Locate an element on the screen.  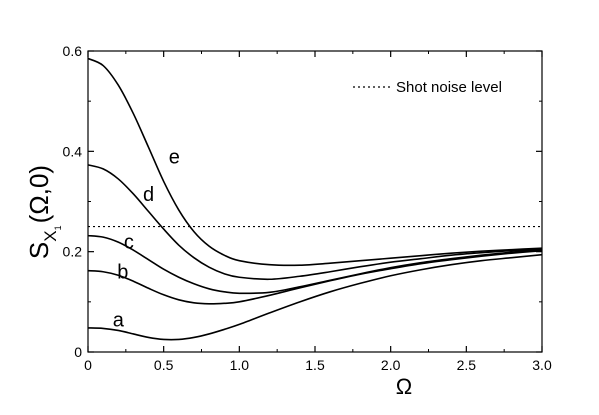
y-tick-label: 0.4 is located at coordinates (73, 151).